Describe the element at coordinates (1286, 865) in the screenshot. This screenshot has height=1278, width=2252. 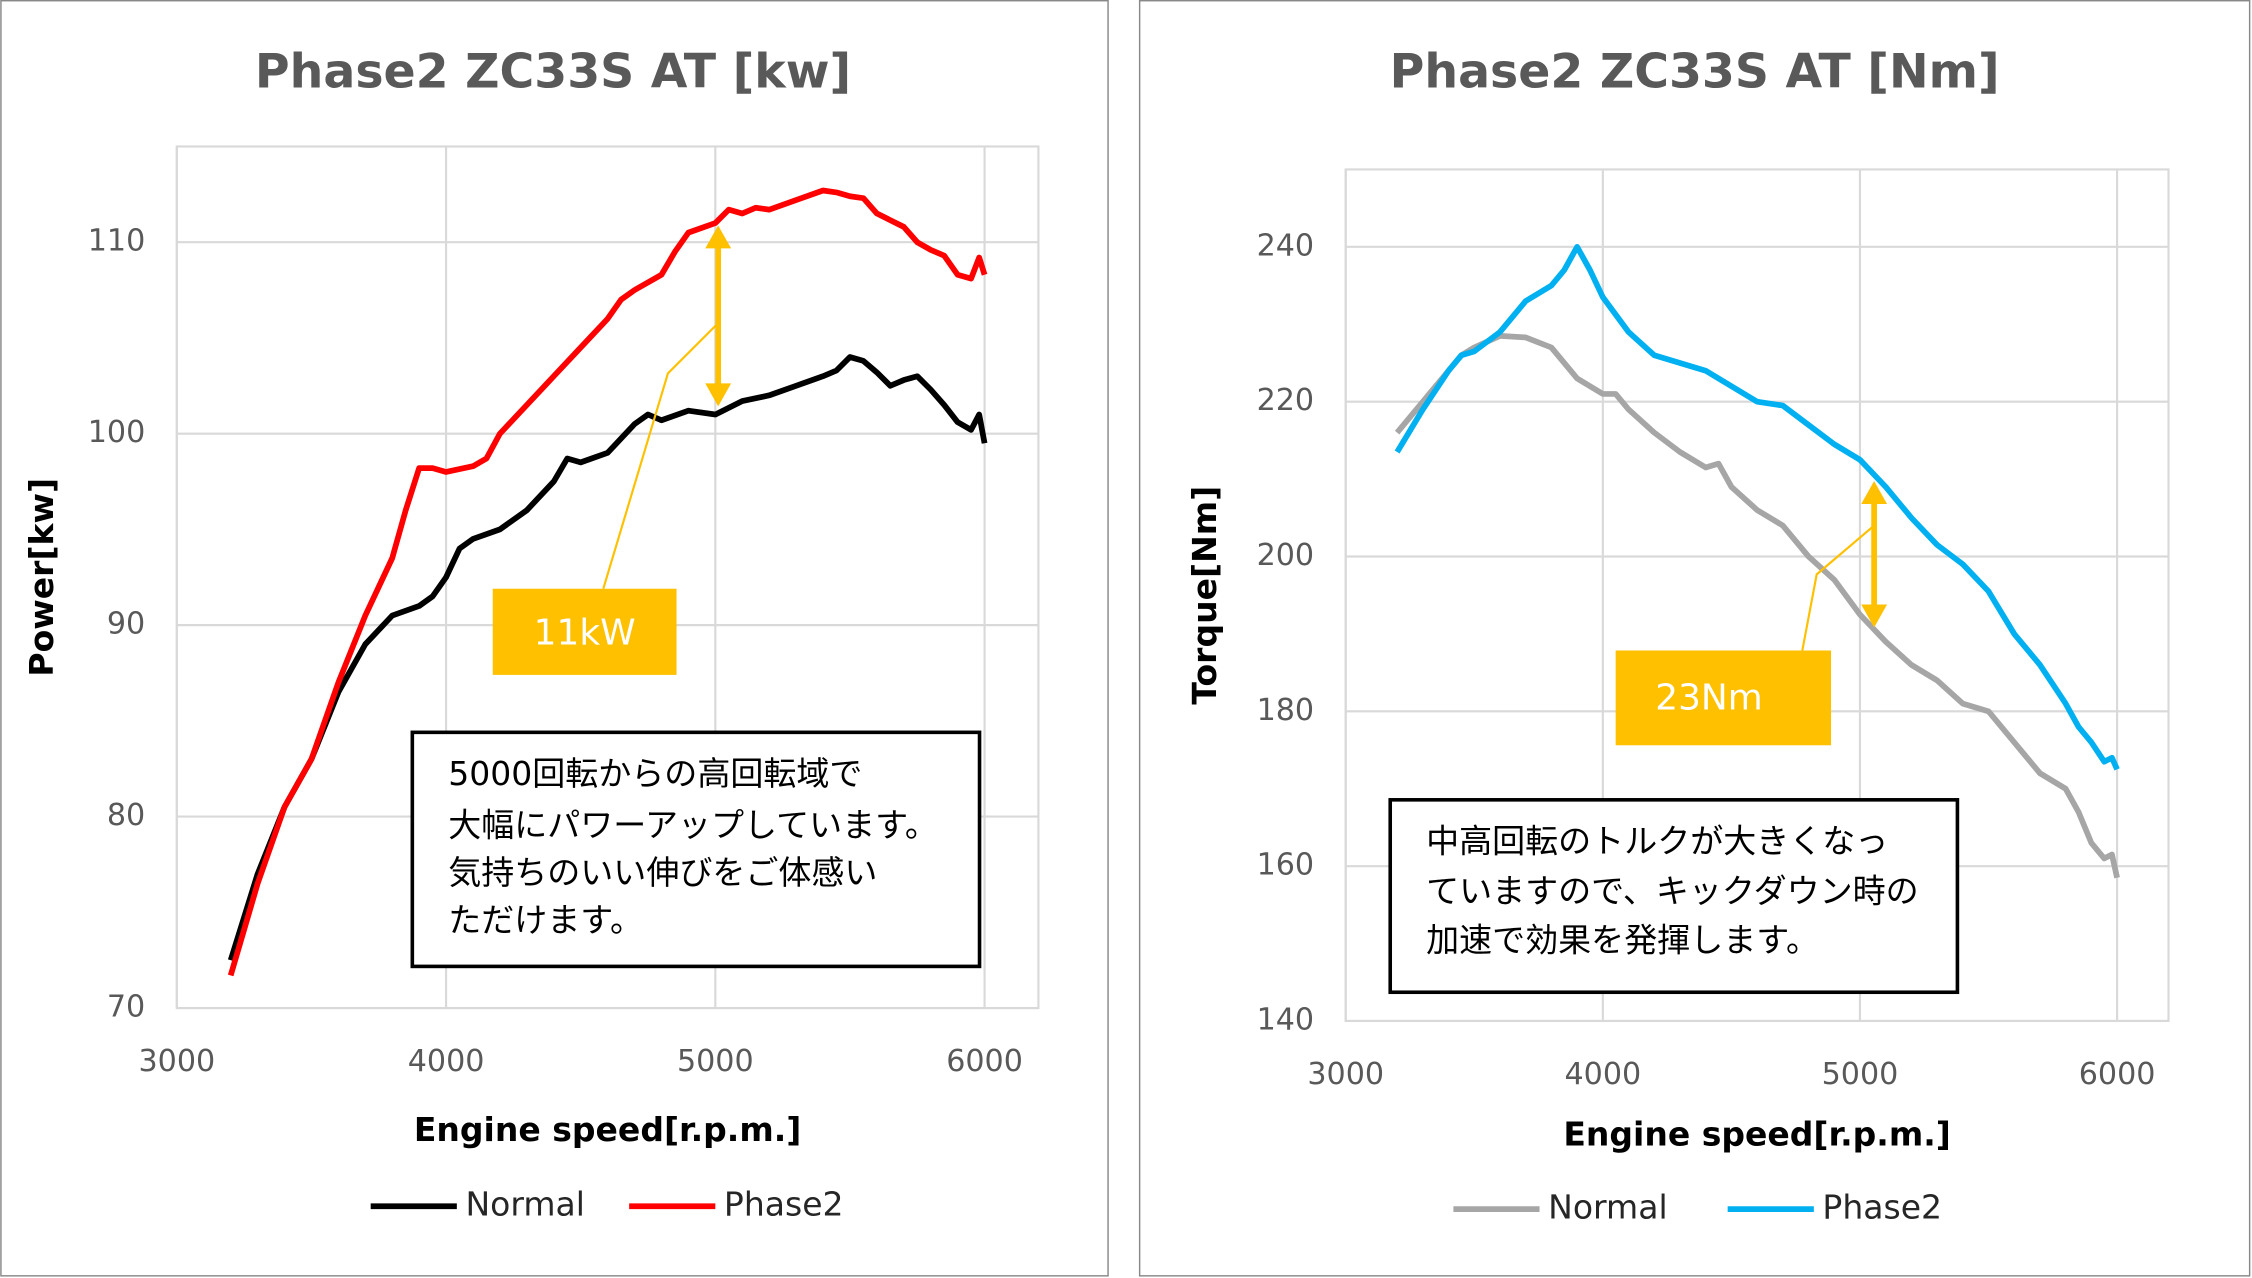
I see `y-tick-label: 160` at that location.